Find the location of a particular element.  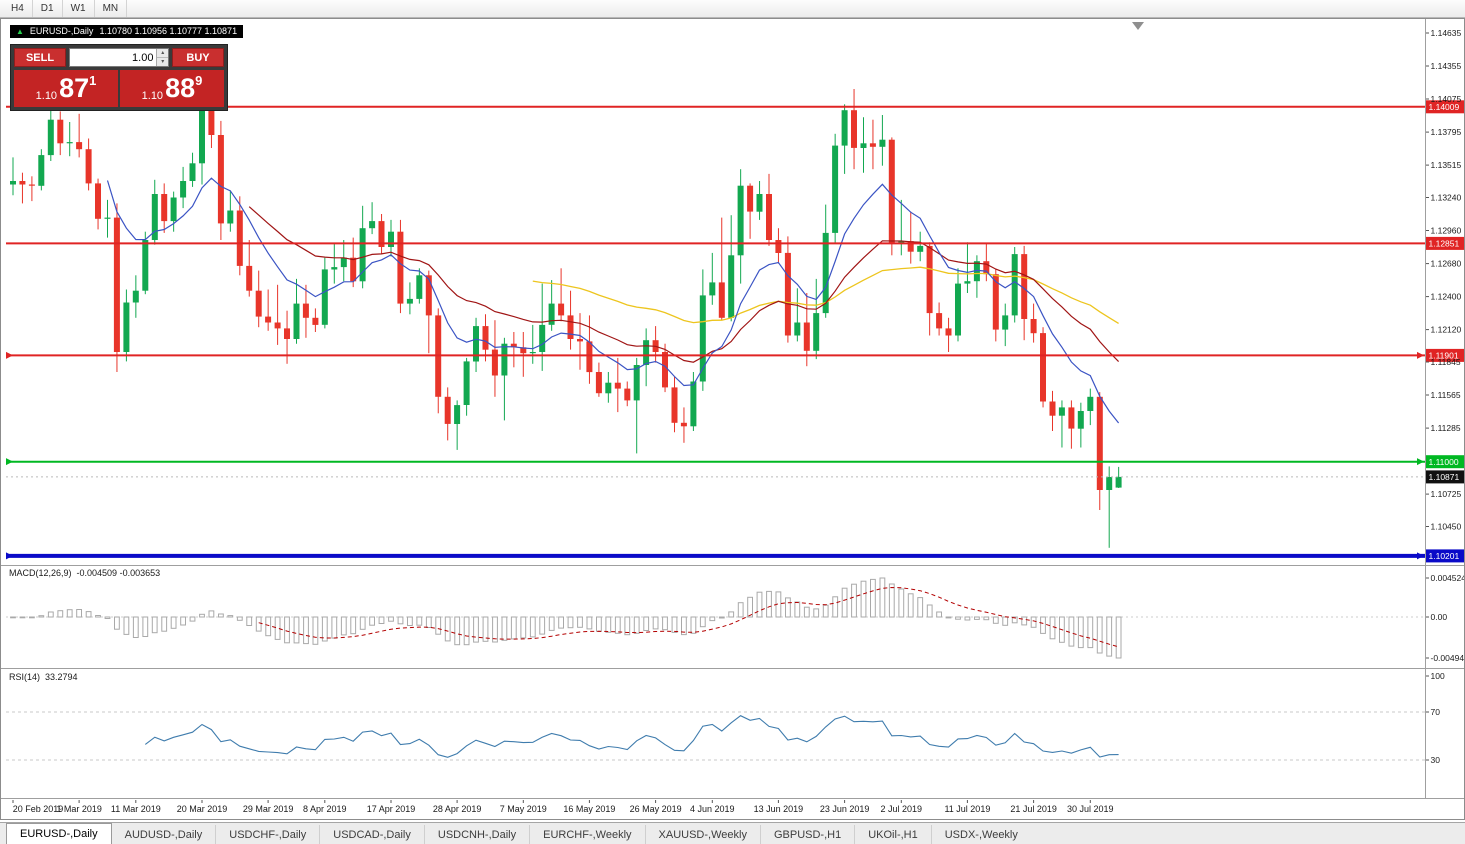

macd-label: MACD(12,26,9) -0.004509 -0.003653 is located at coordinates (84, 573).